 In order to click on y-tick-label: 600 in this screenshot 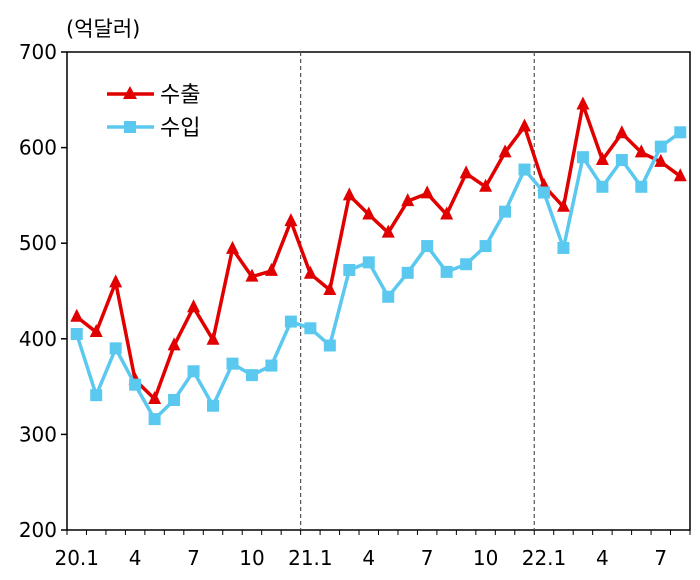, I will do `click(38, 148)`.